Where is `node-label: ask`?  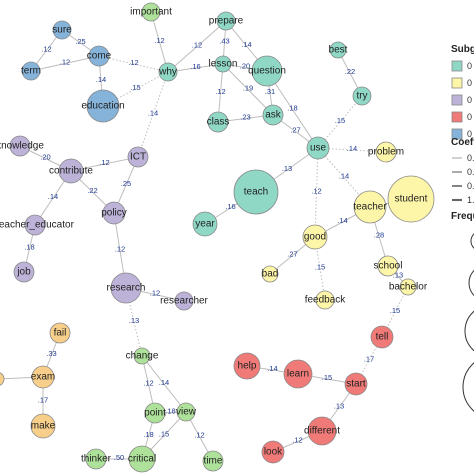
node-label: ask is located at coordinates (273, 115).